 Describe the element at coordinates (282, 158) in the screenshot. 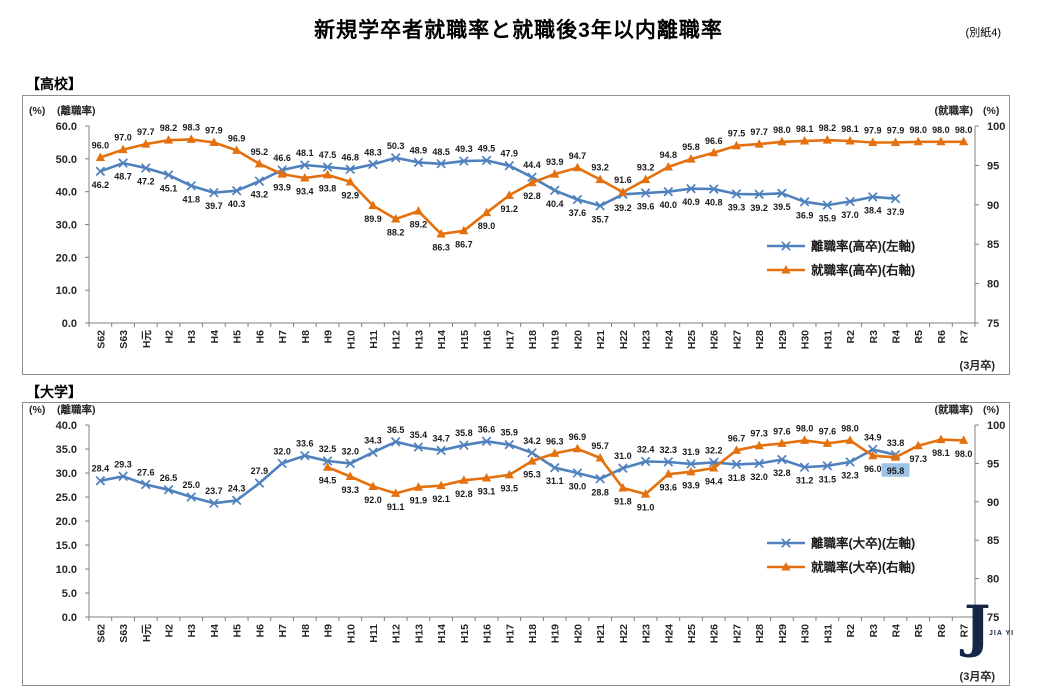

I see `data-label: 46.6` at that location.